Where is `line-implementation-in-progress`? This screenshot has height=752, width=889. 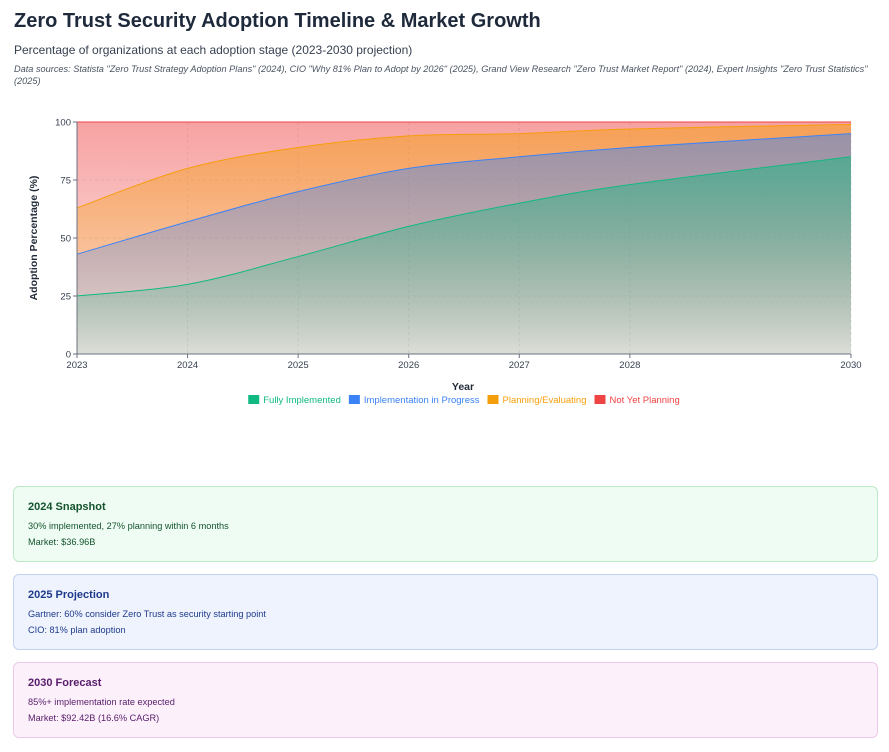
line-implementation-in-progress is located at coordinates (464, 194).